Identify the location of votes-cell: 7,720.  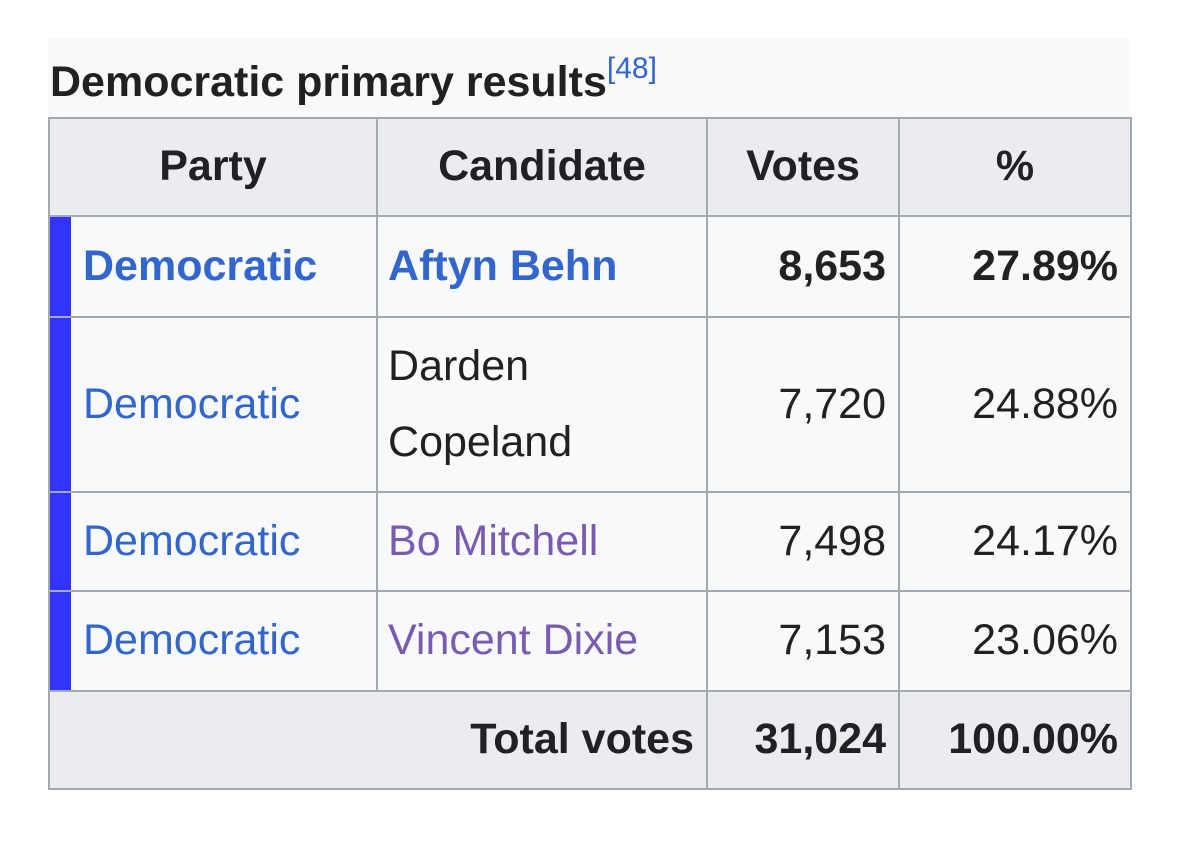
(803, 404).